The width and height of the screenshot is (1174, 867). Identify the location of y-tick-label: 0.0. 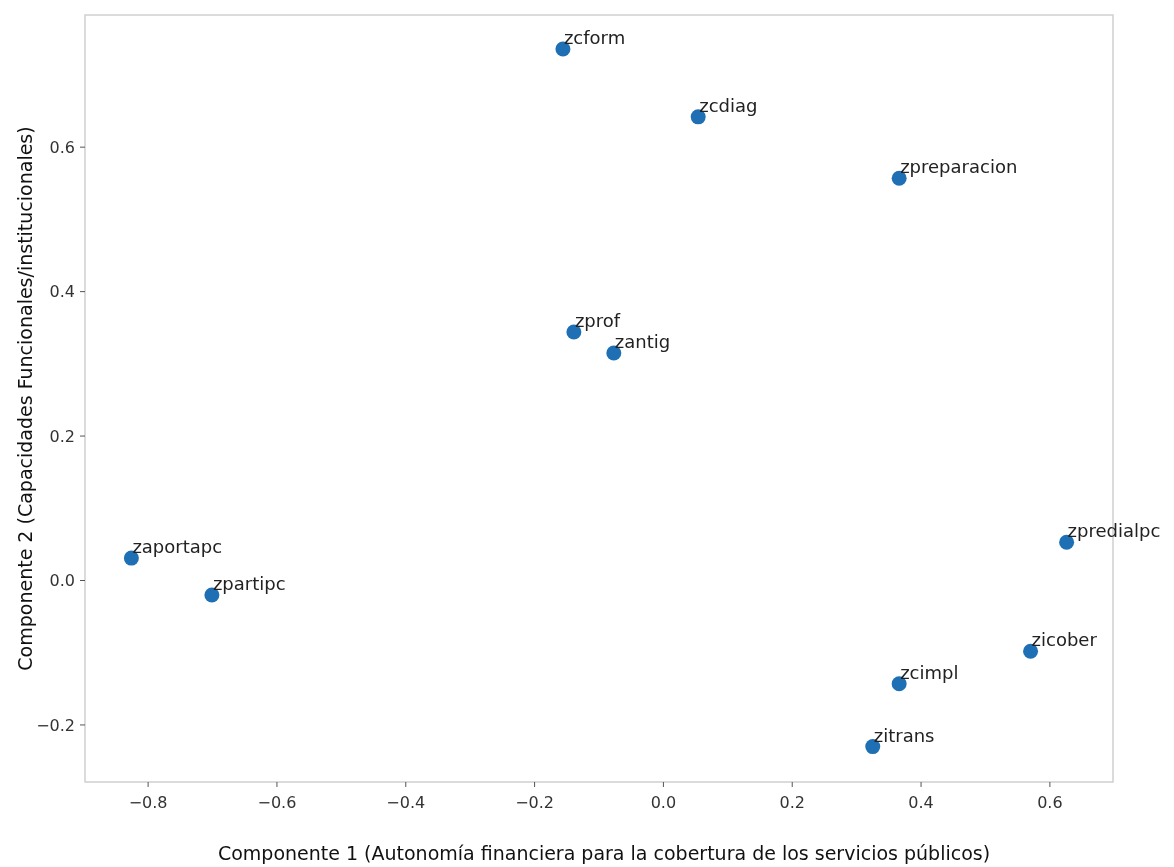
(62, 581).